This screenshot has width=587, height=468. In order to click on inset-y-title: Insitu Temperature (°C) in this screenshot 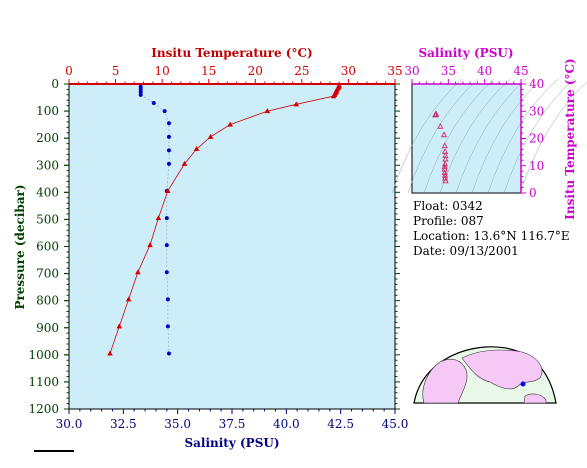, I will do `click(570, 138)`.